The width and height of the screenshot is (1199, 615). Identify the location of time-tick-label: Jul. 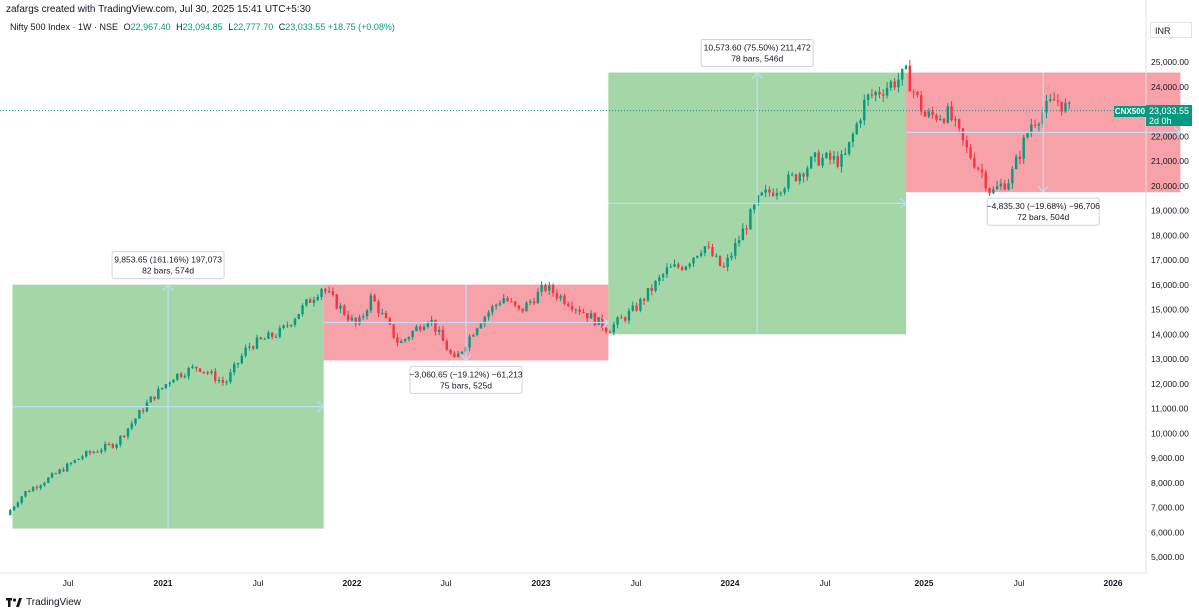
(258, 583).